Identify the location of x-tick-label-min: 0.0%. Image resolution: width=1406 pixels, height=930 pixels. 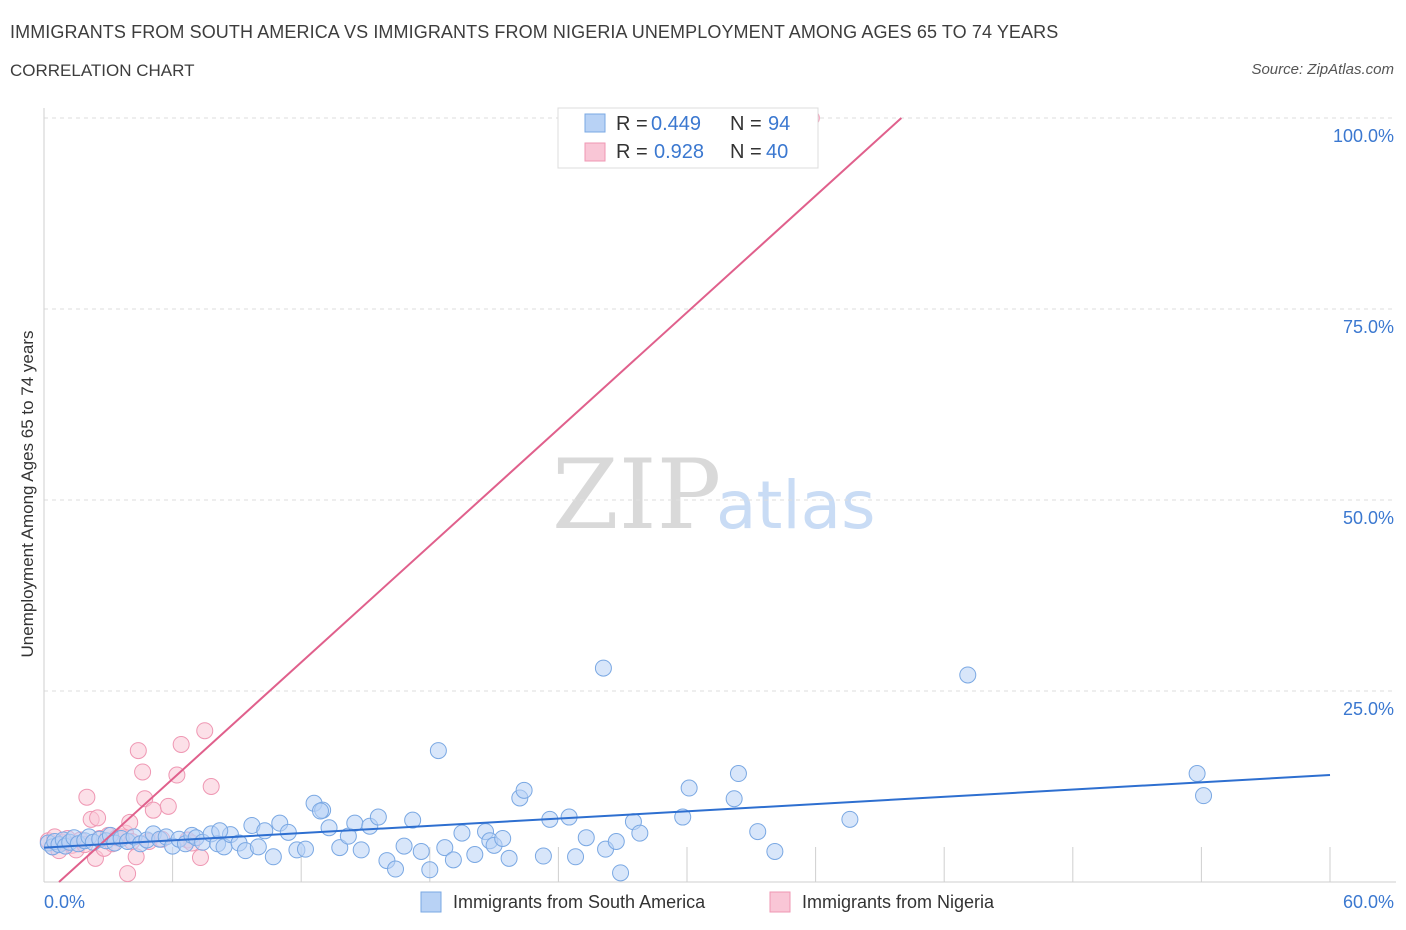
(64, 902).